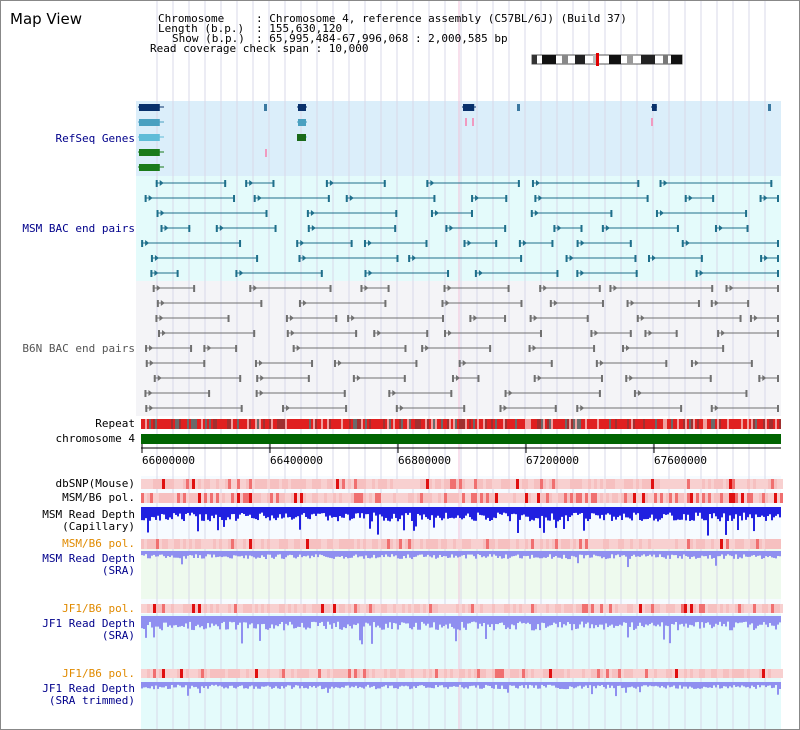  I want to click on track-label-jf1-depth-sra: JF1 Read Depth, so click(88, 623).